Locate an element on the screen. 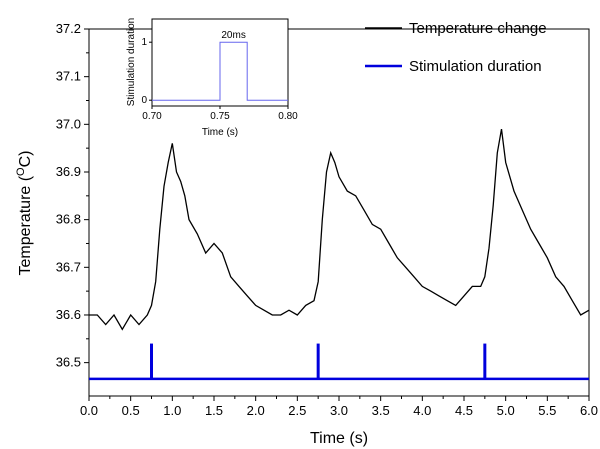 Image resolution: width=600 pixels, height=449 pixels. y-tick-label: 36.8 is located at coordinates (68, 219).